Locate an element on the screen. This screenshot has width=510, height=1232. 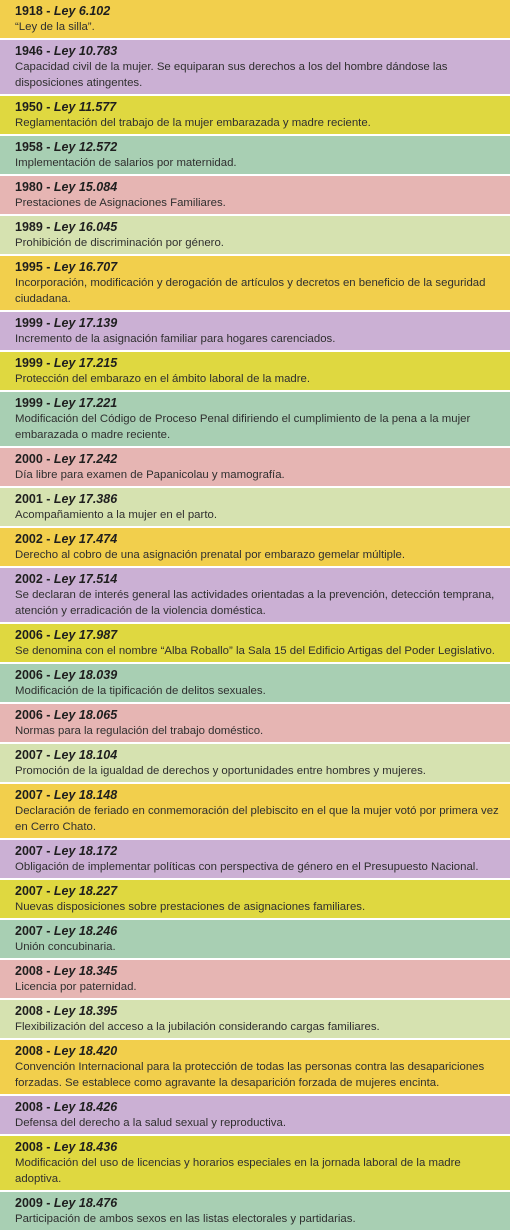
entry-heading: 2007 - Ley 18.227 is located at coordinates (259, 891).